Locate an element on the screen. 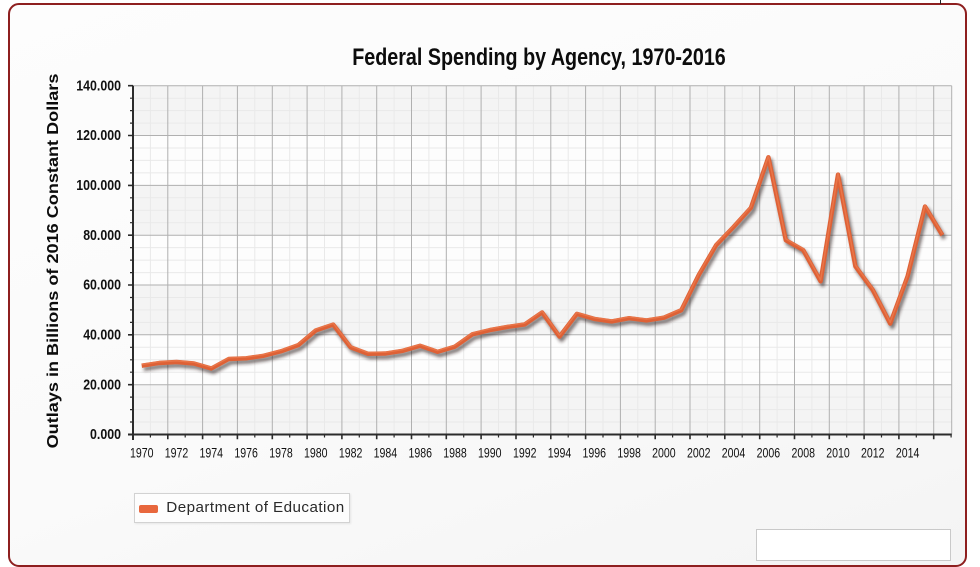 This screenshot has height=567, width=980. svg-text: 2008 is located at coordinates (803, 452).